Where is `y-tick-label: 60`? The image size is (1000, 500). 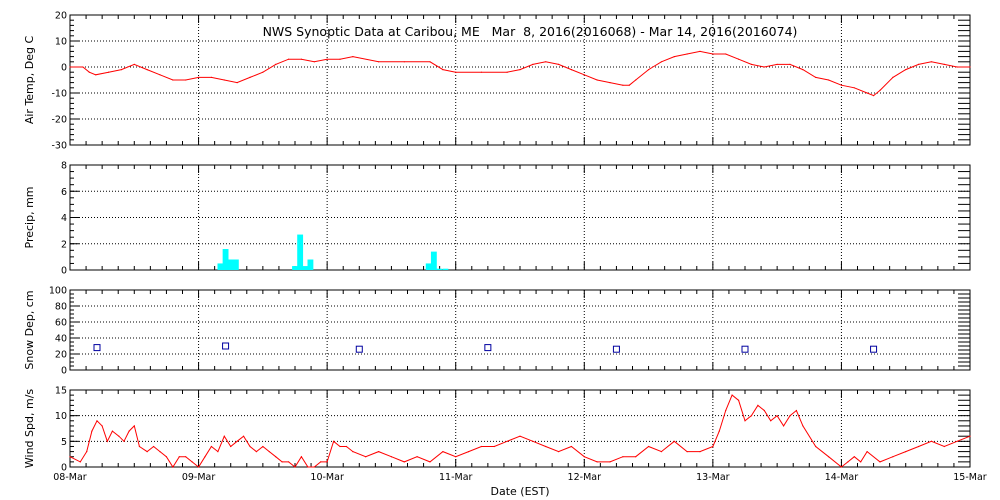 y-tick-label: 60 is located at coordinates (61, 323).